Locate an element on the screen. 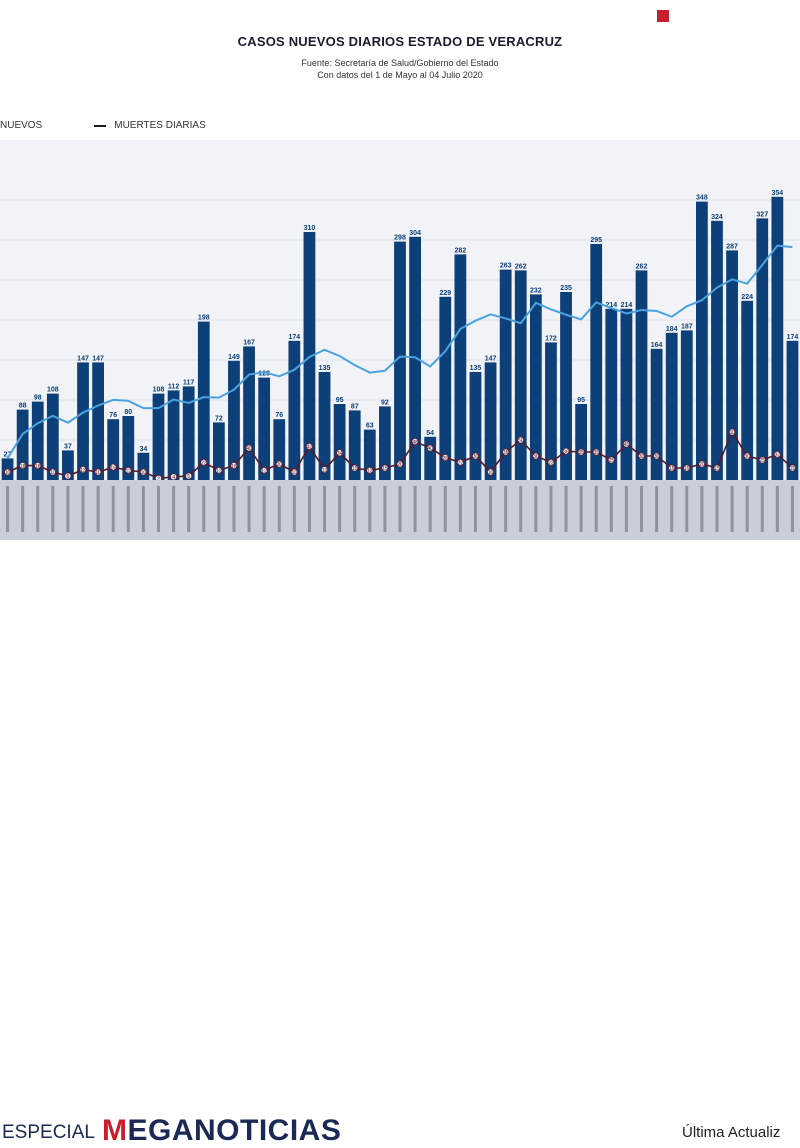  deaths-label-42: 30 is located at coordinates (642, 457).